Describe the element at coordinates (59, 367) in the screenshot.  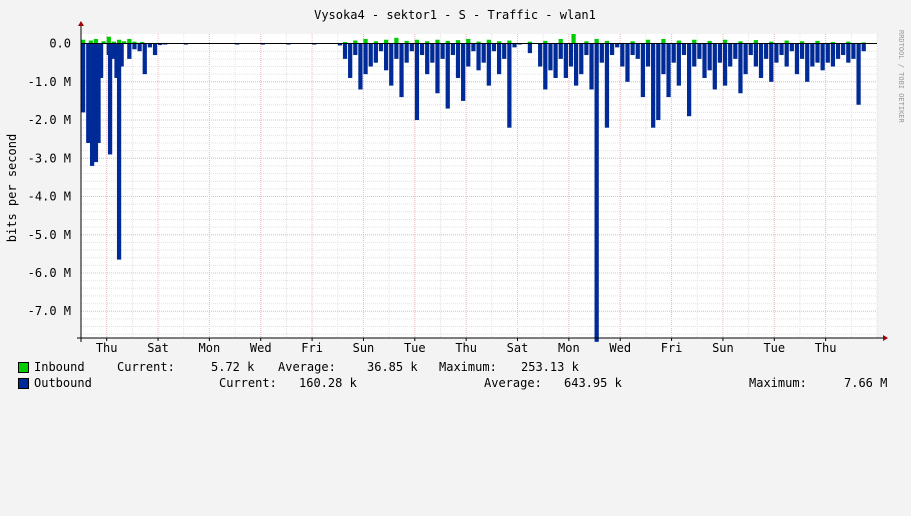
I see `legend-inbound-name: Inbound` at that location.